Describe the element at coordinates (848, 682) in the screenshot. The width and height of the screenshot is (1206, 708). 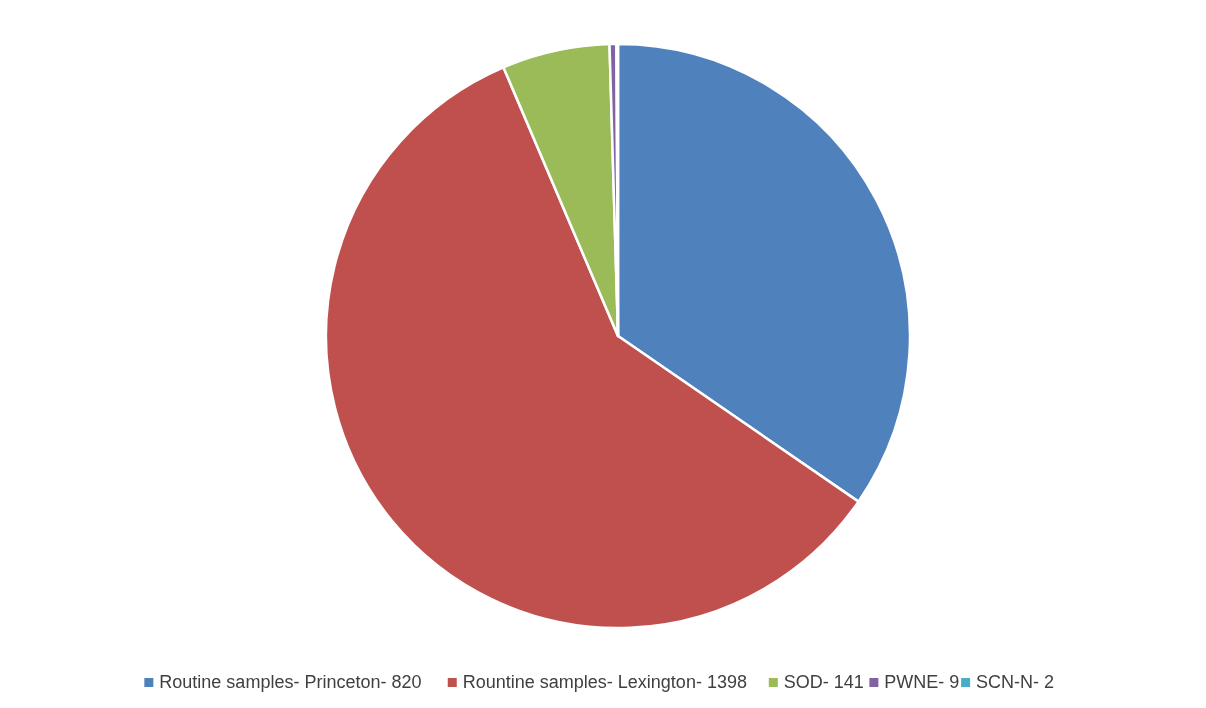
I see `data-label: 141` at that location.